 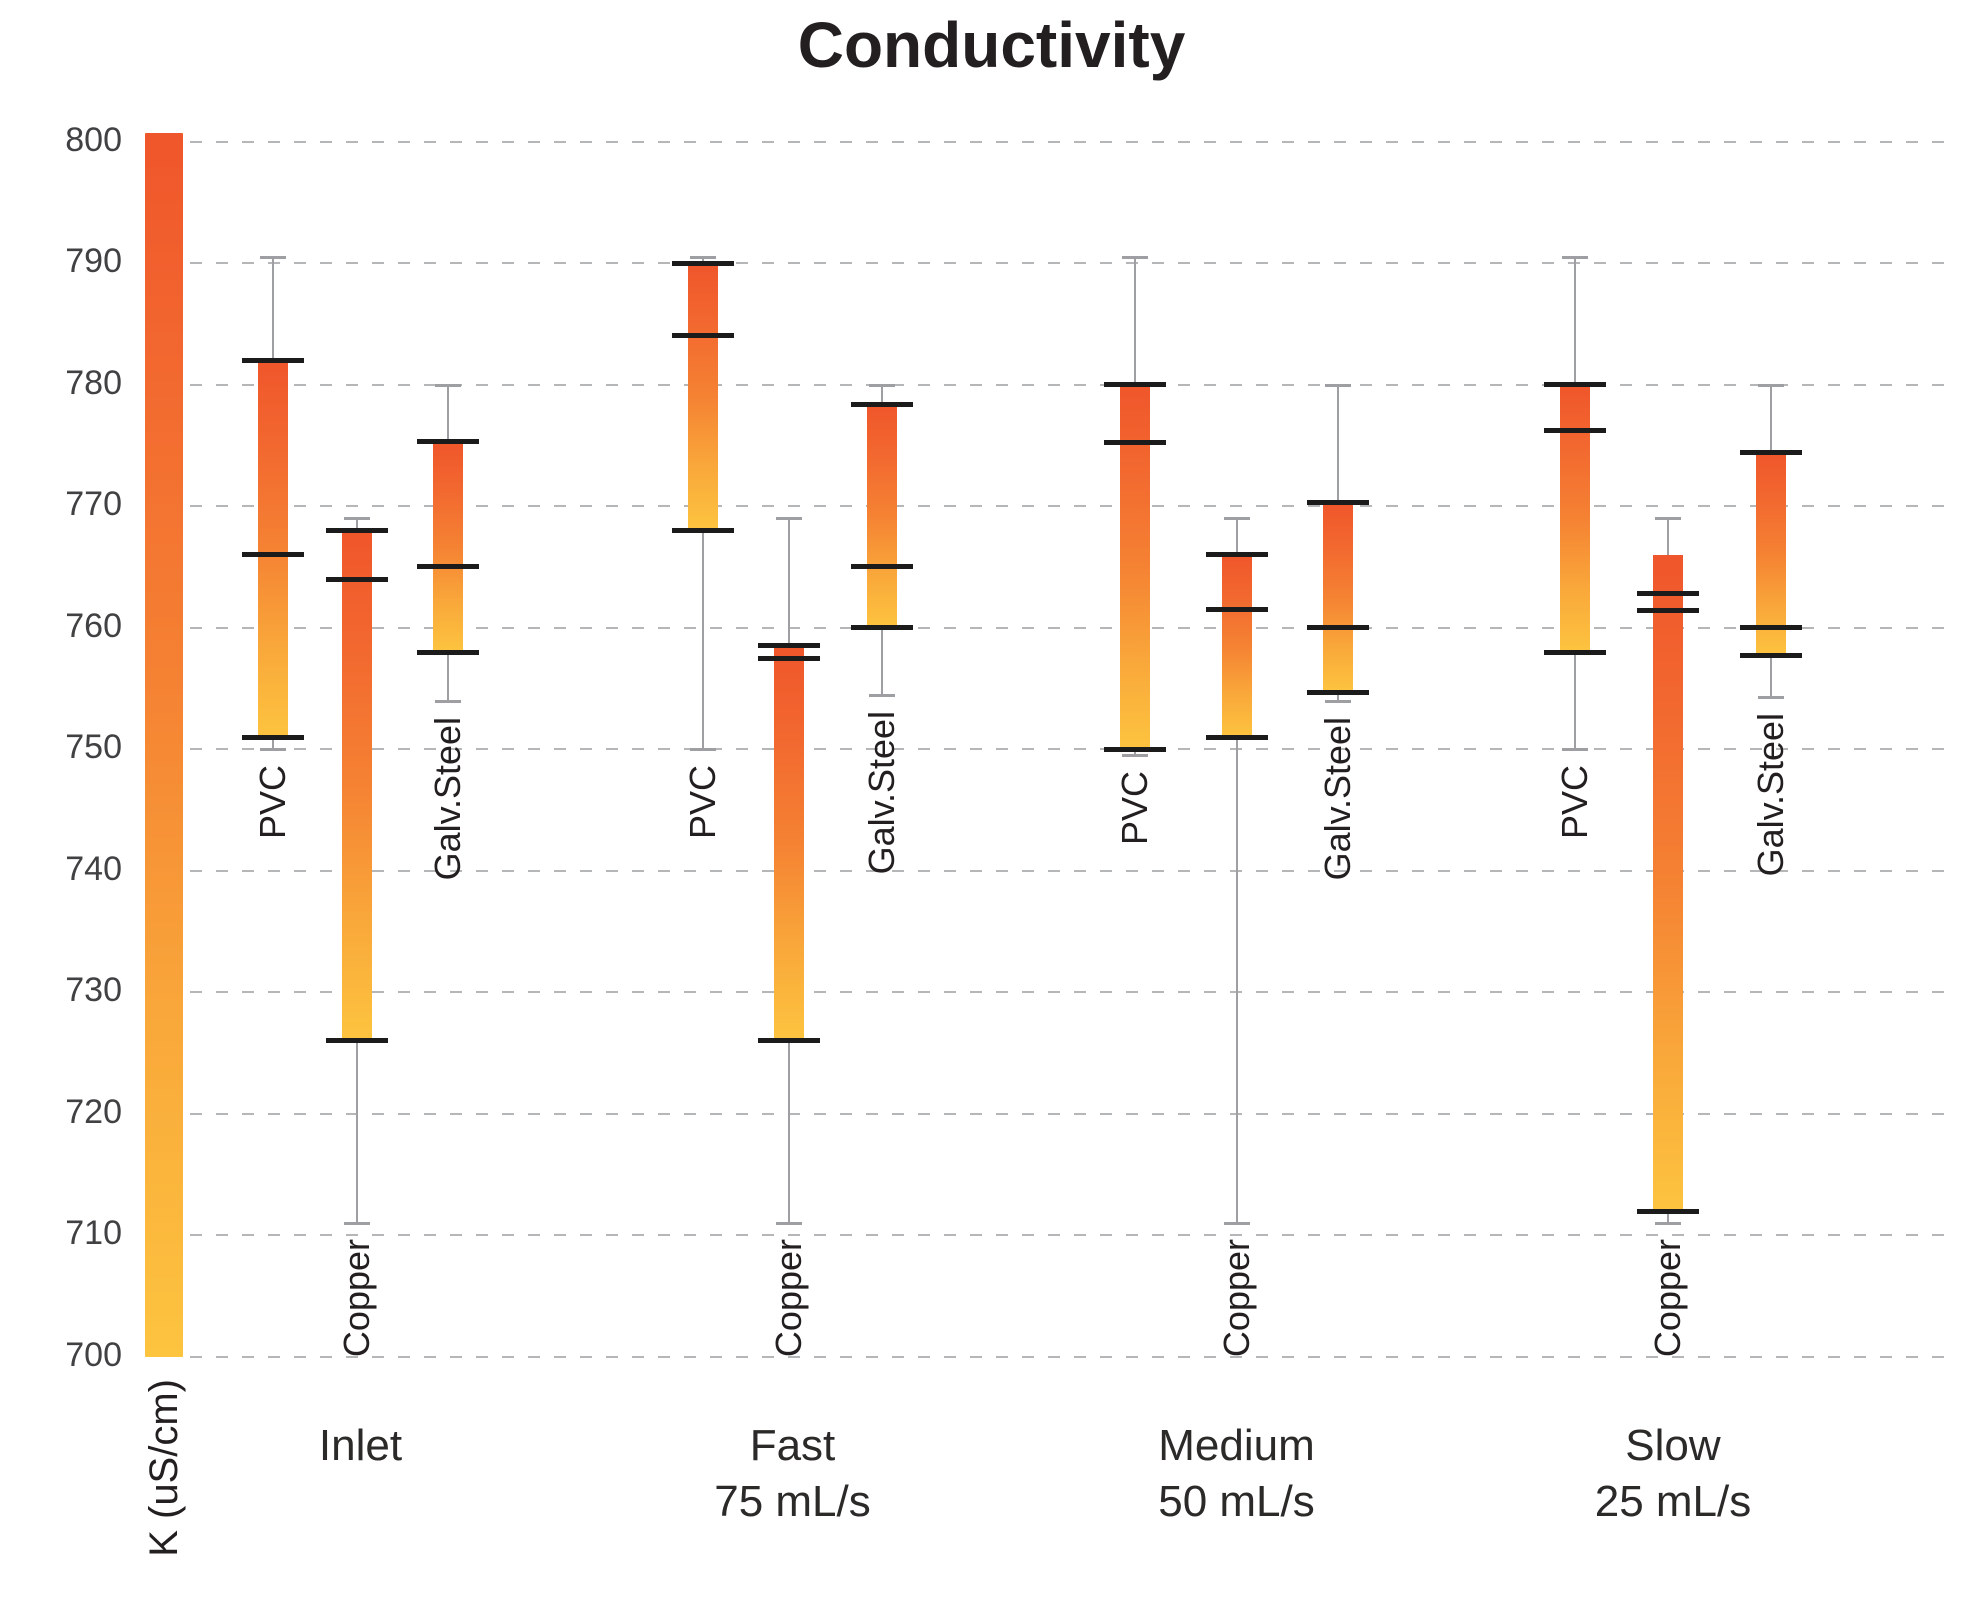 What do you see at coordinates (1770, 794) in the screenshot?
I see `series-label-slow-galv-steel: Galv.Steel` at bounding box center [1770, 794].